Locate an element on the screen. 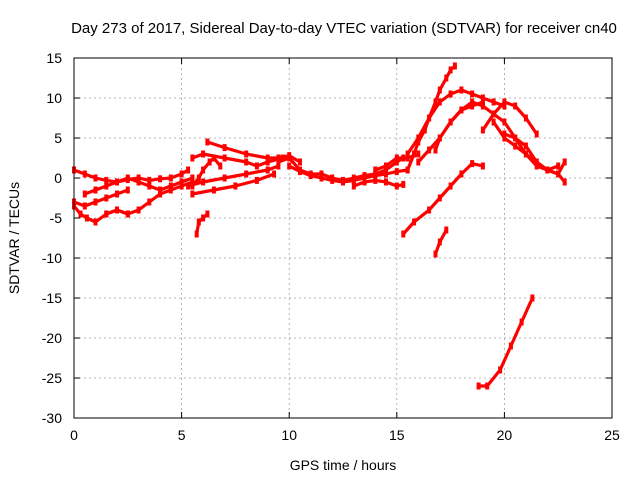  x-axis-title: GPS time / hours is located at coordinates (343, 465).